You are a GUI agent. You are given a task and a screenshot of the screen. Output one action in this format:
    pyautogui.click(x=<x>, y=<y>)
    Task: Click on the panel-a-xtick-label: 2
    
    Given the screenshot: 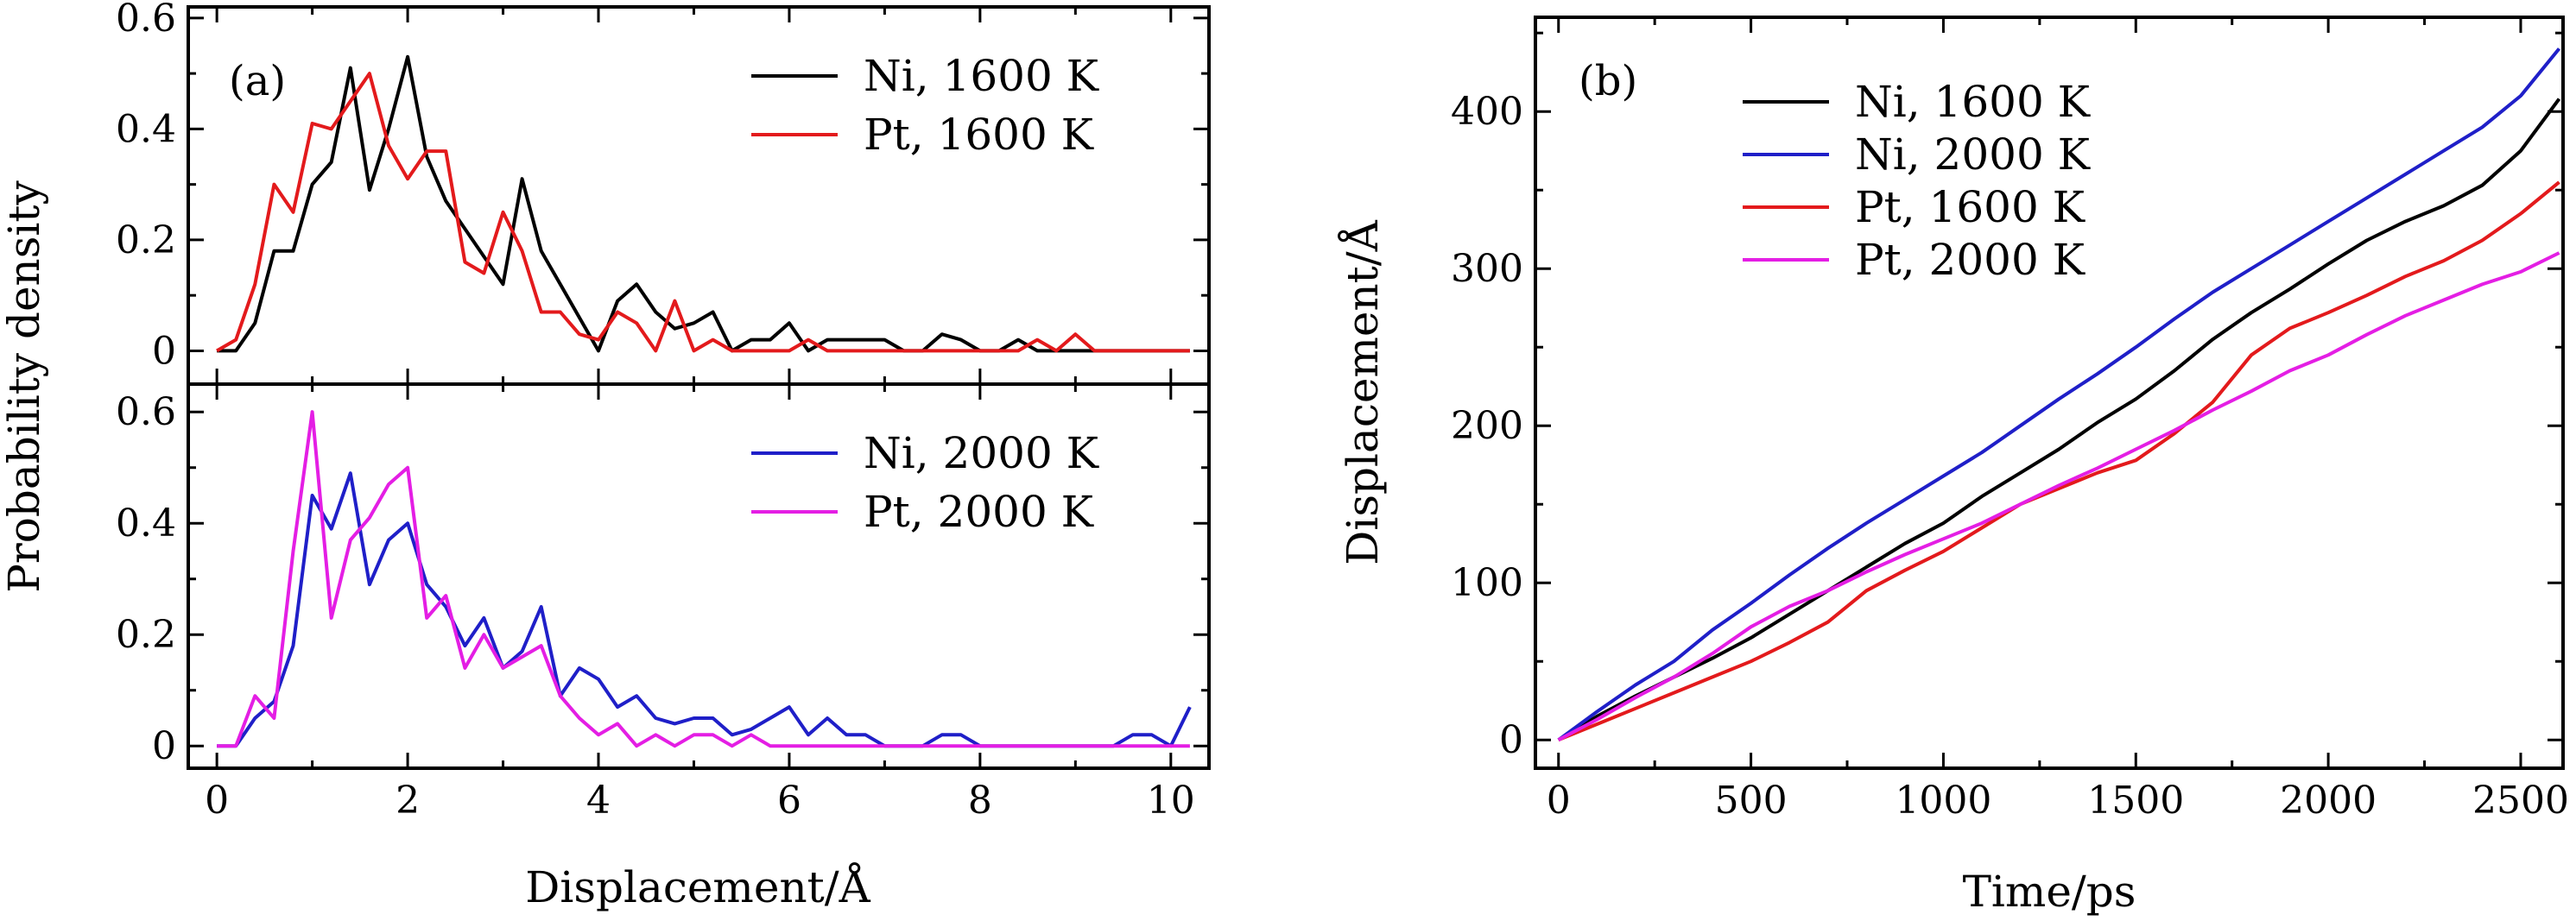 What is the action you would take?
    pyautogui.click(x=408, y=801)
    